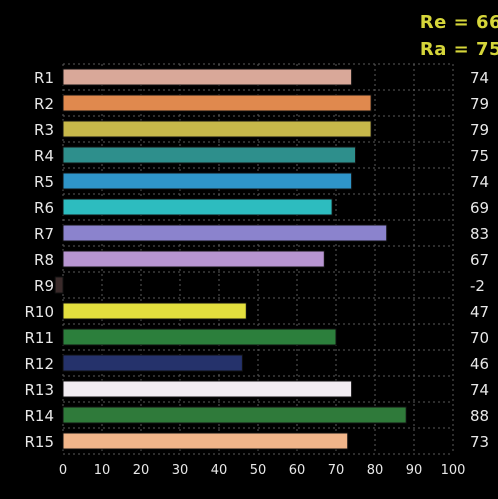 The width and height of the screenshot is (498, 499). What do you see at coordinates (453, 470) in the screenshot?
I see `x-tick-label: 100` at bounding box center [453, 470].